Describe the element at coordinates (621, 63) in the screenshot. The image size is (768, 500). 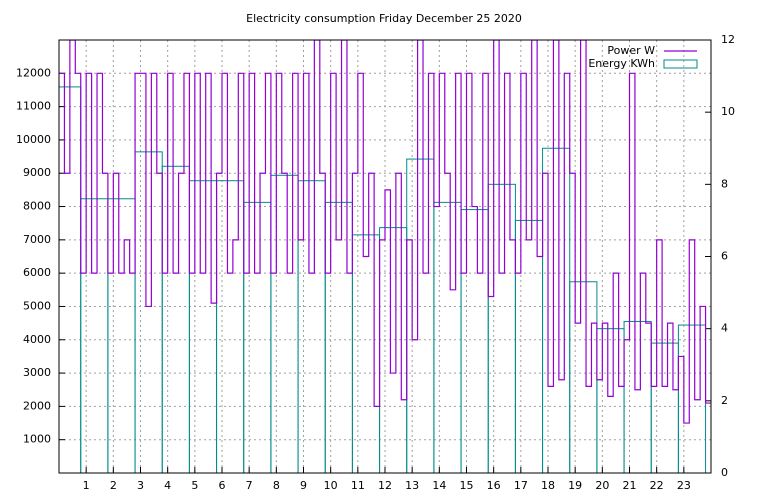
I see `legend-label: Energy KWh` at that location.